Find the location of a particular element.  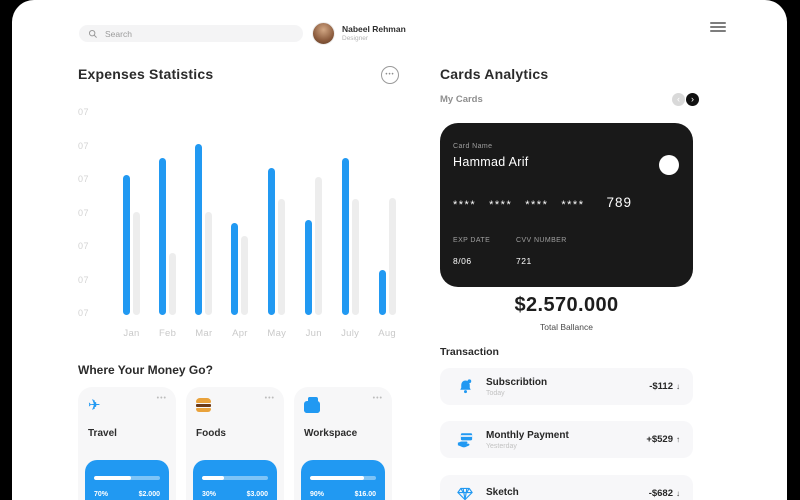

transaction-row: Subscribtion Today -$112 ↓ is located at coordinates (566, 386).